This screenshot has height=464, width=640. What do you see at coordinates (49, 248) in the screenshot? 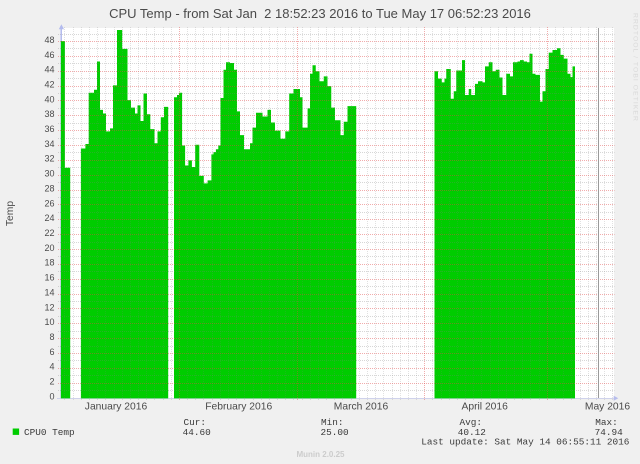
I see `svg-text: 20` at bounding box center [49, 248].